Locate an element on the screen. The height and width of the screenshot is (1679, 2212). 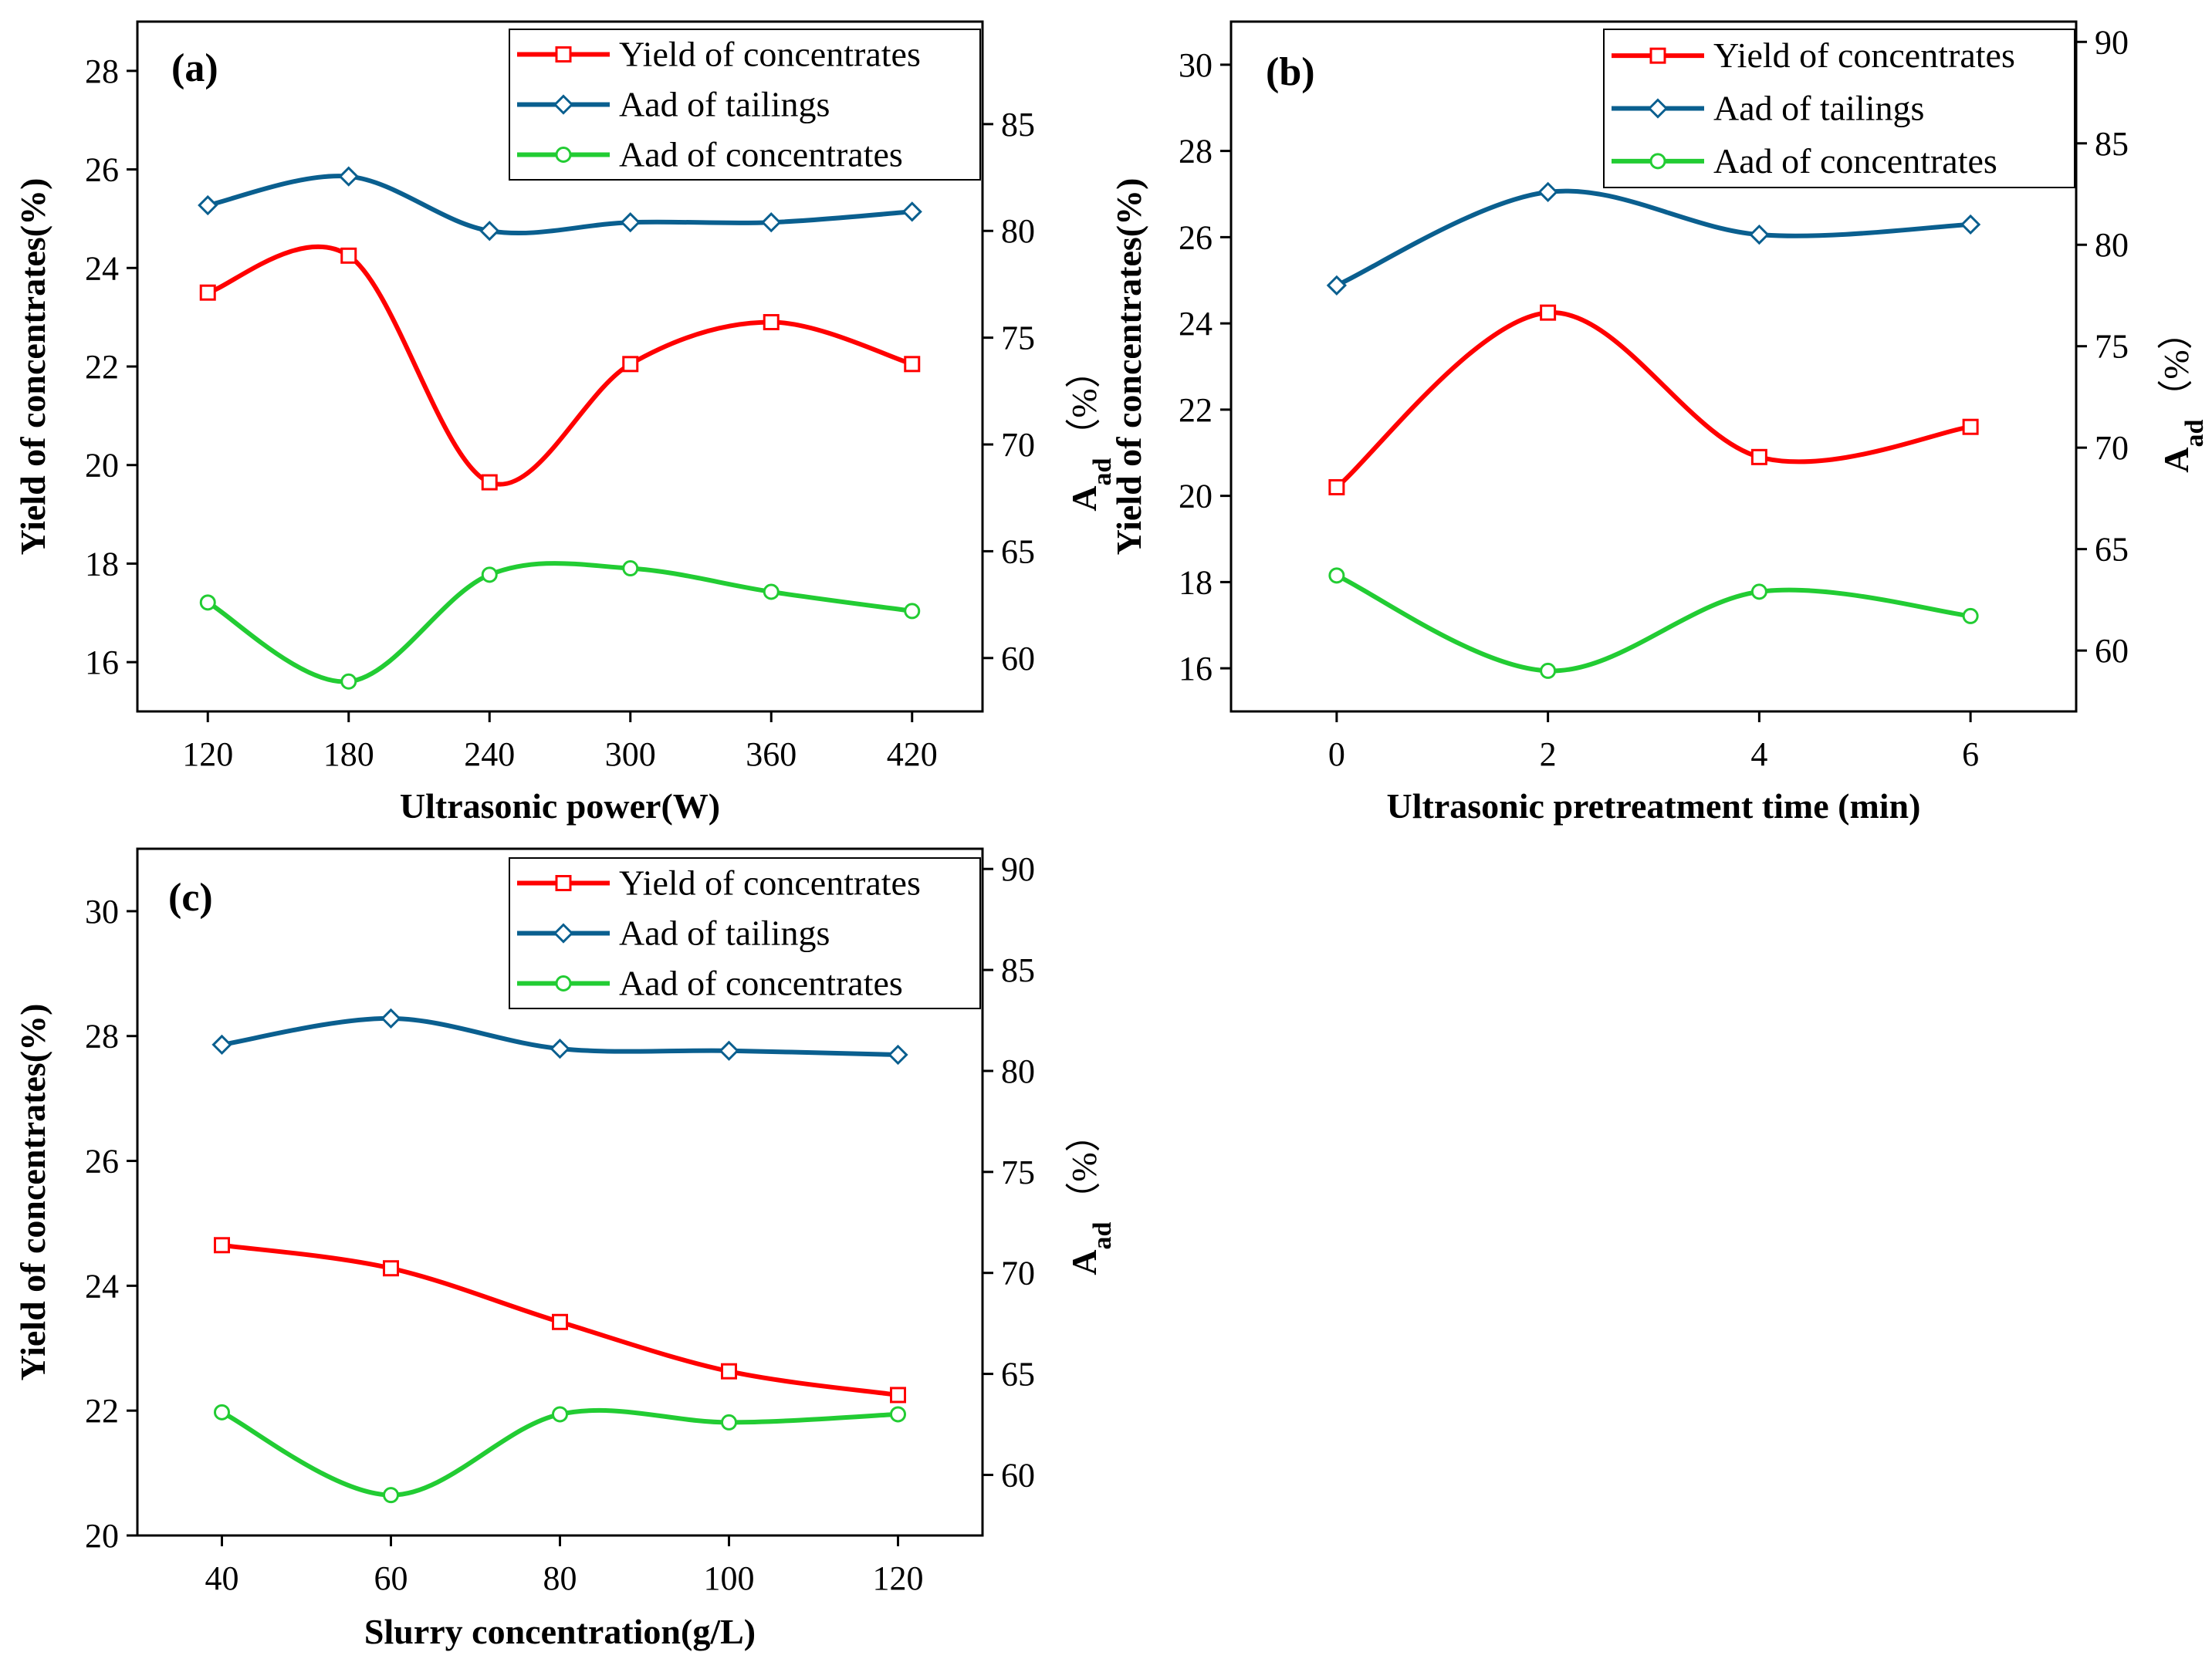
x-tick-label: 0 is located at coordinates (1336, 754).